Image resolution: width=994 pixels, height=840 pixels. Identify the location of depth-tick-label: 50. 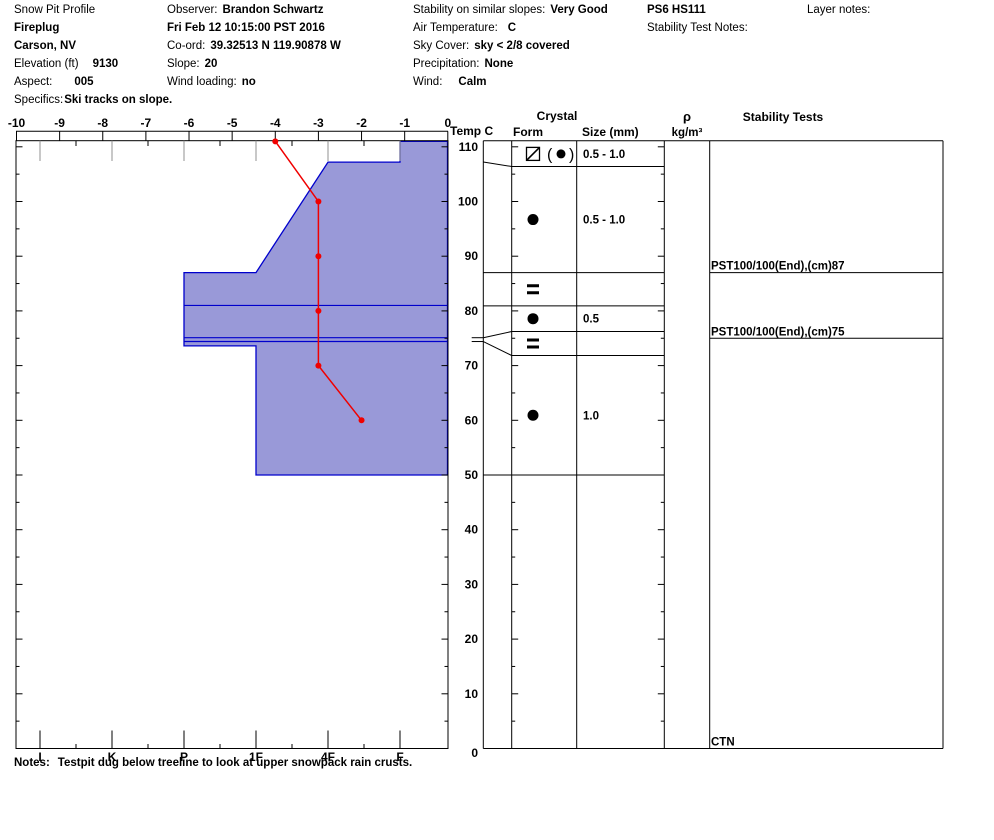
(472, 475).